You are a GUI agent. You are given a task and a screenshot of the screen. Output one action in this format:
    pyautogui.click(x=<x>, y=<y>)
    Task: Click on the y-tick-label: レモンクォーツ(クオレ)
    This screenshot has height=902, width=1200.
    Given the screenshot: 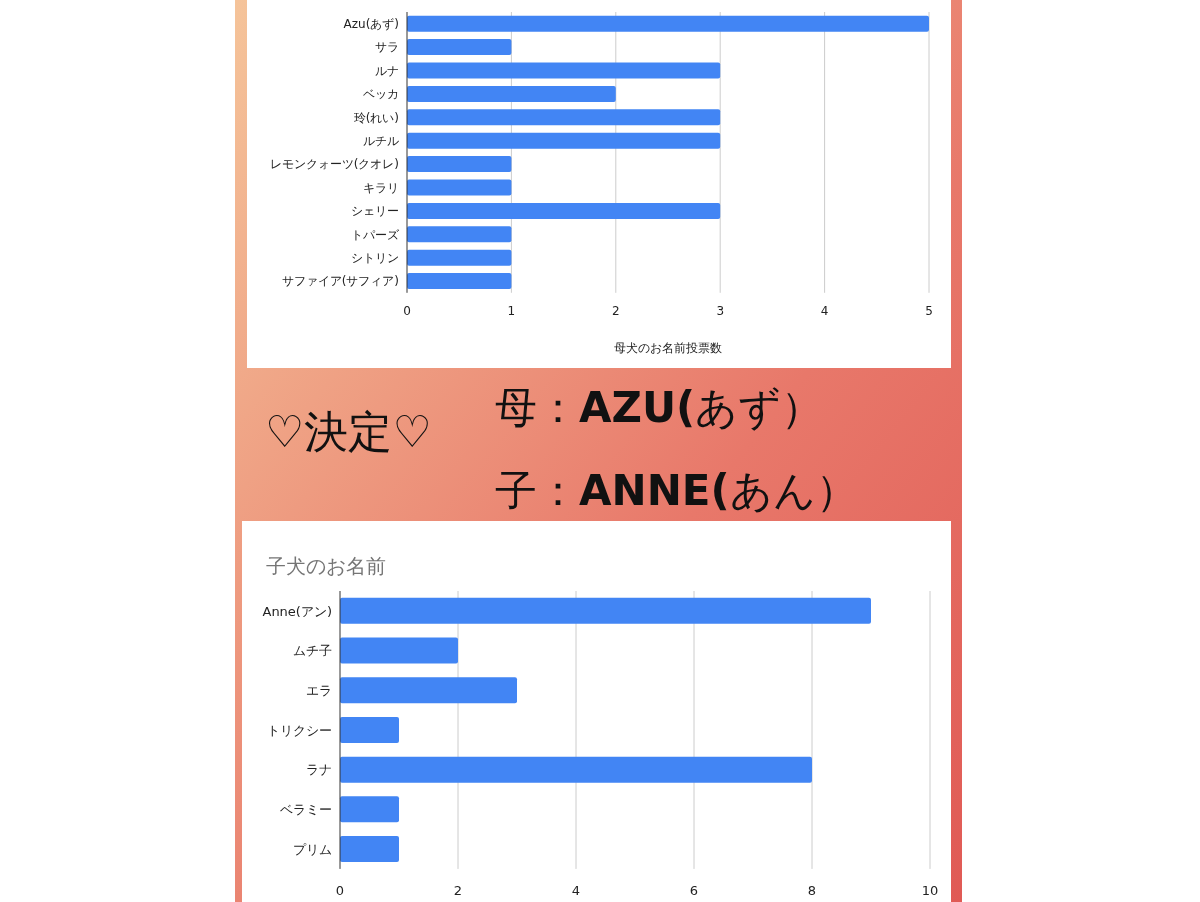 What is the action you would take?
    pyautogui.click(x=334, y=164)
    